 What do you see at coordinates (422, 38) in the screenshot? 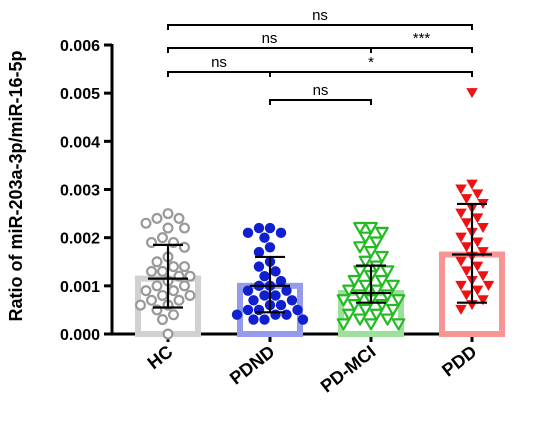
I see `significance-label: ***` at bounding box center [422, 38].